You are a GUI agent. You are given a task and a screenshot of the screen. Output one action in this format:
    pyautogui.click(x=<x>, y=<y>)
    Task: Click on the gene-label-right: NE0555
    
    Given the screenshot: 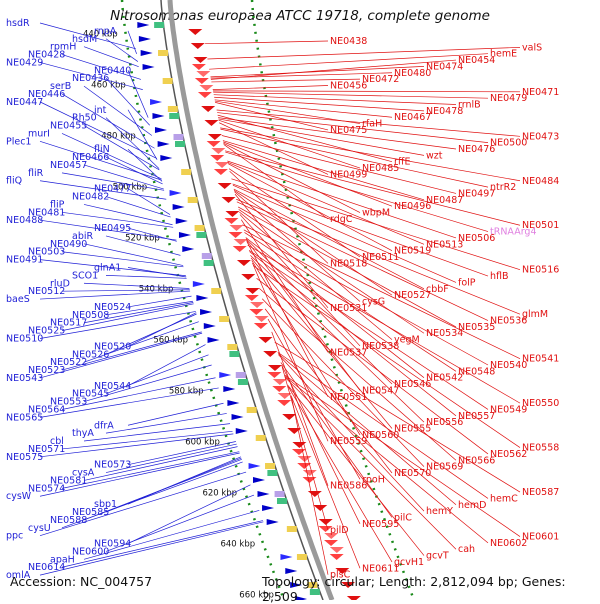 What is the action you would take?
    pyautogui.click(x=412, y=429)
    